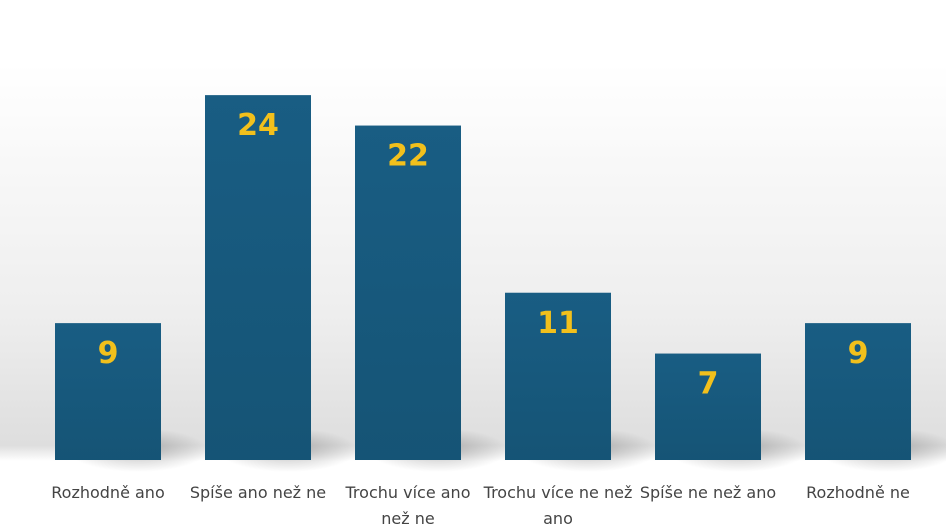 Image resolution: width=946 pixels, height=532 pixels. What do you see at coordinates (708, 492) in the screenshot?
I see `x-tick-label: Spíše ne než ano` at bounding box center [708, 492].